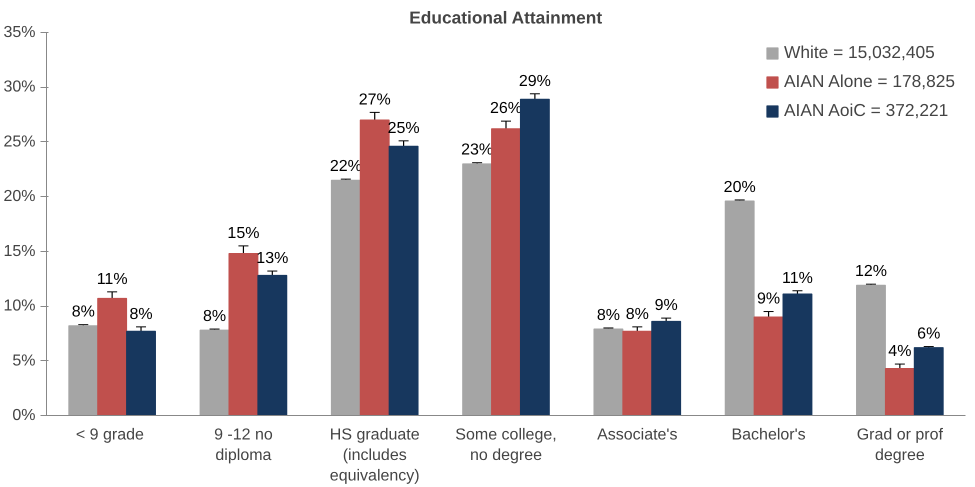 The width and height of the screenshot is (975, 487). I want to click on y-tick-label: 35%, so click(19, 32).